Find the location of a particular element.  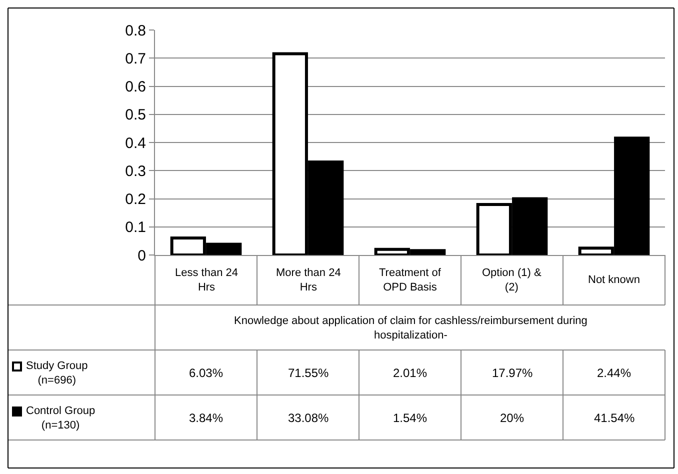

x-axis-title: Knowledge about application of claim for cashless/reimbursement during hospitalization- is located at coordinates (411, 328).